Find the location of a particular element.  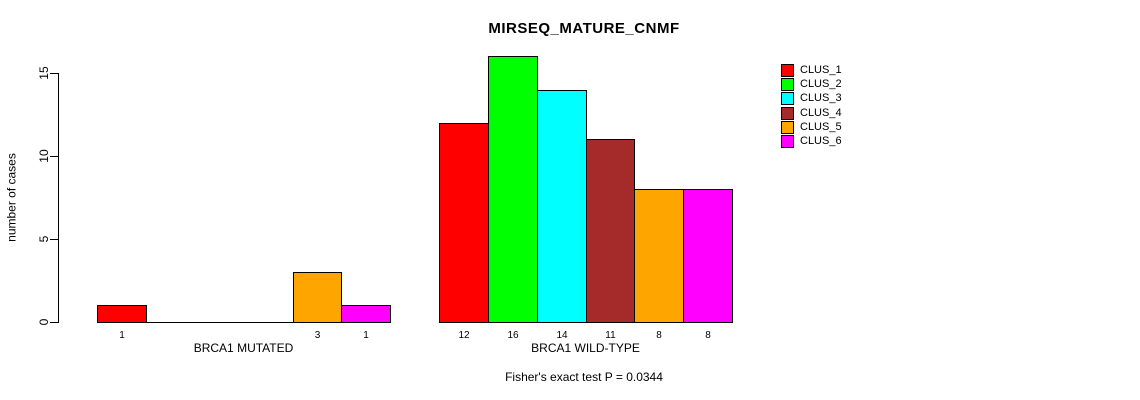

y-tick-label-0: 0 is located at coordinates (44, 322).